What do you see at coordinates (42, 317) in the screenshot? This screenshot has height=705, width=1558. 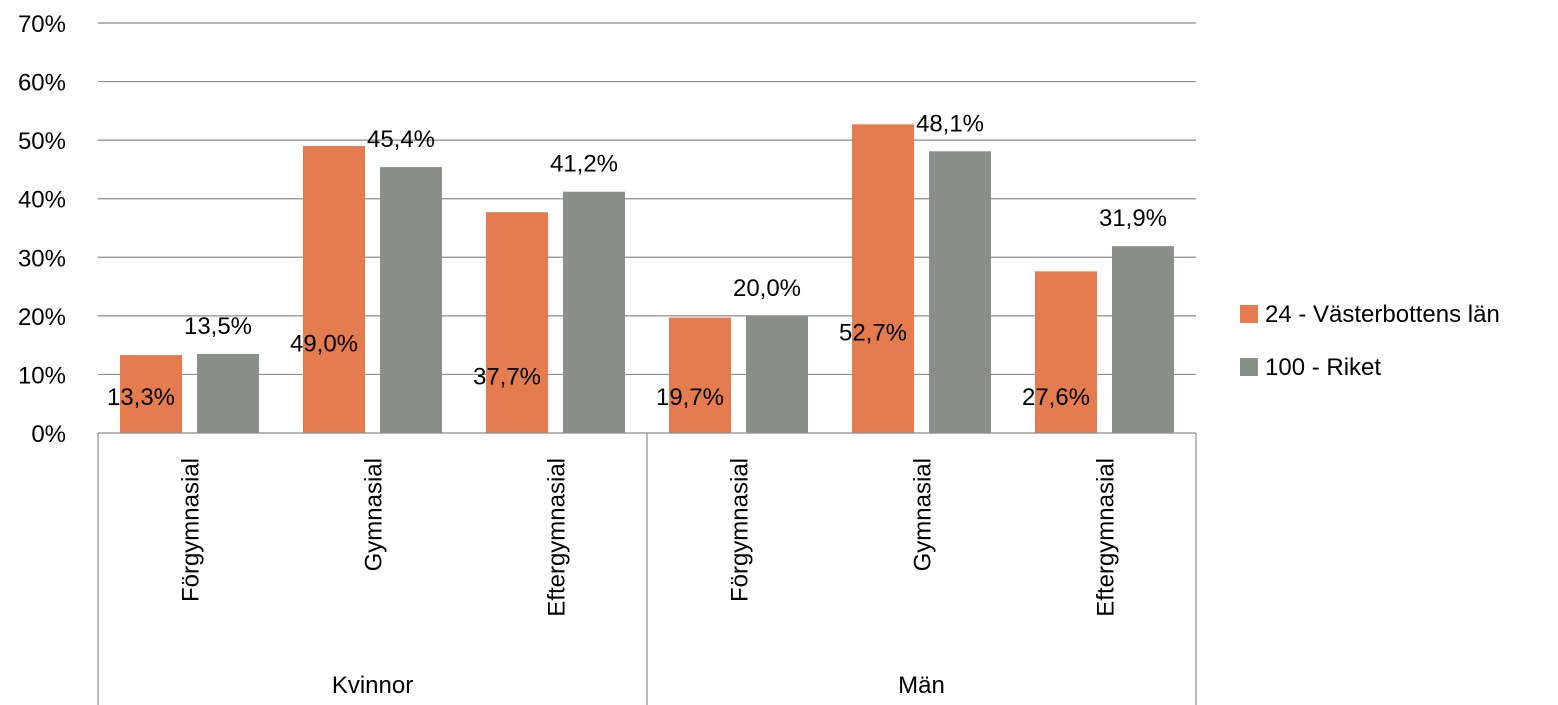 I see `y-tick-label: 20%` at bounding box center [42, 317].